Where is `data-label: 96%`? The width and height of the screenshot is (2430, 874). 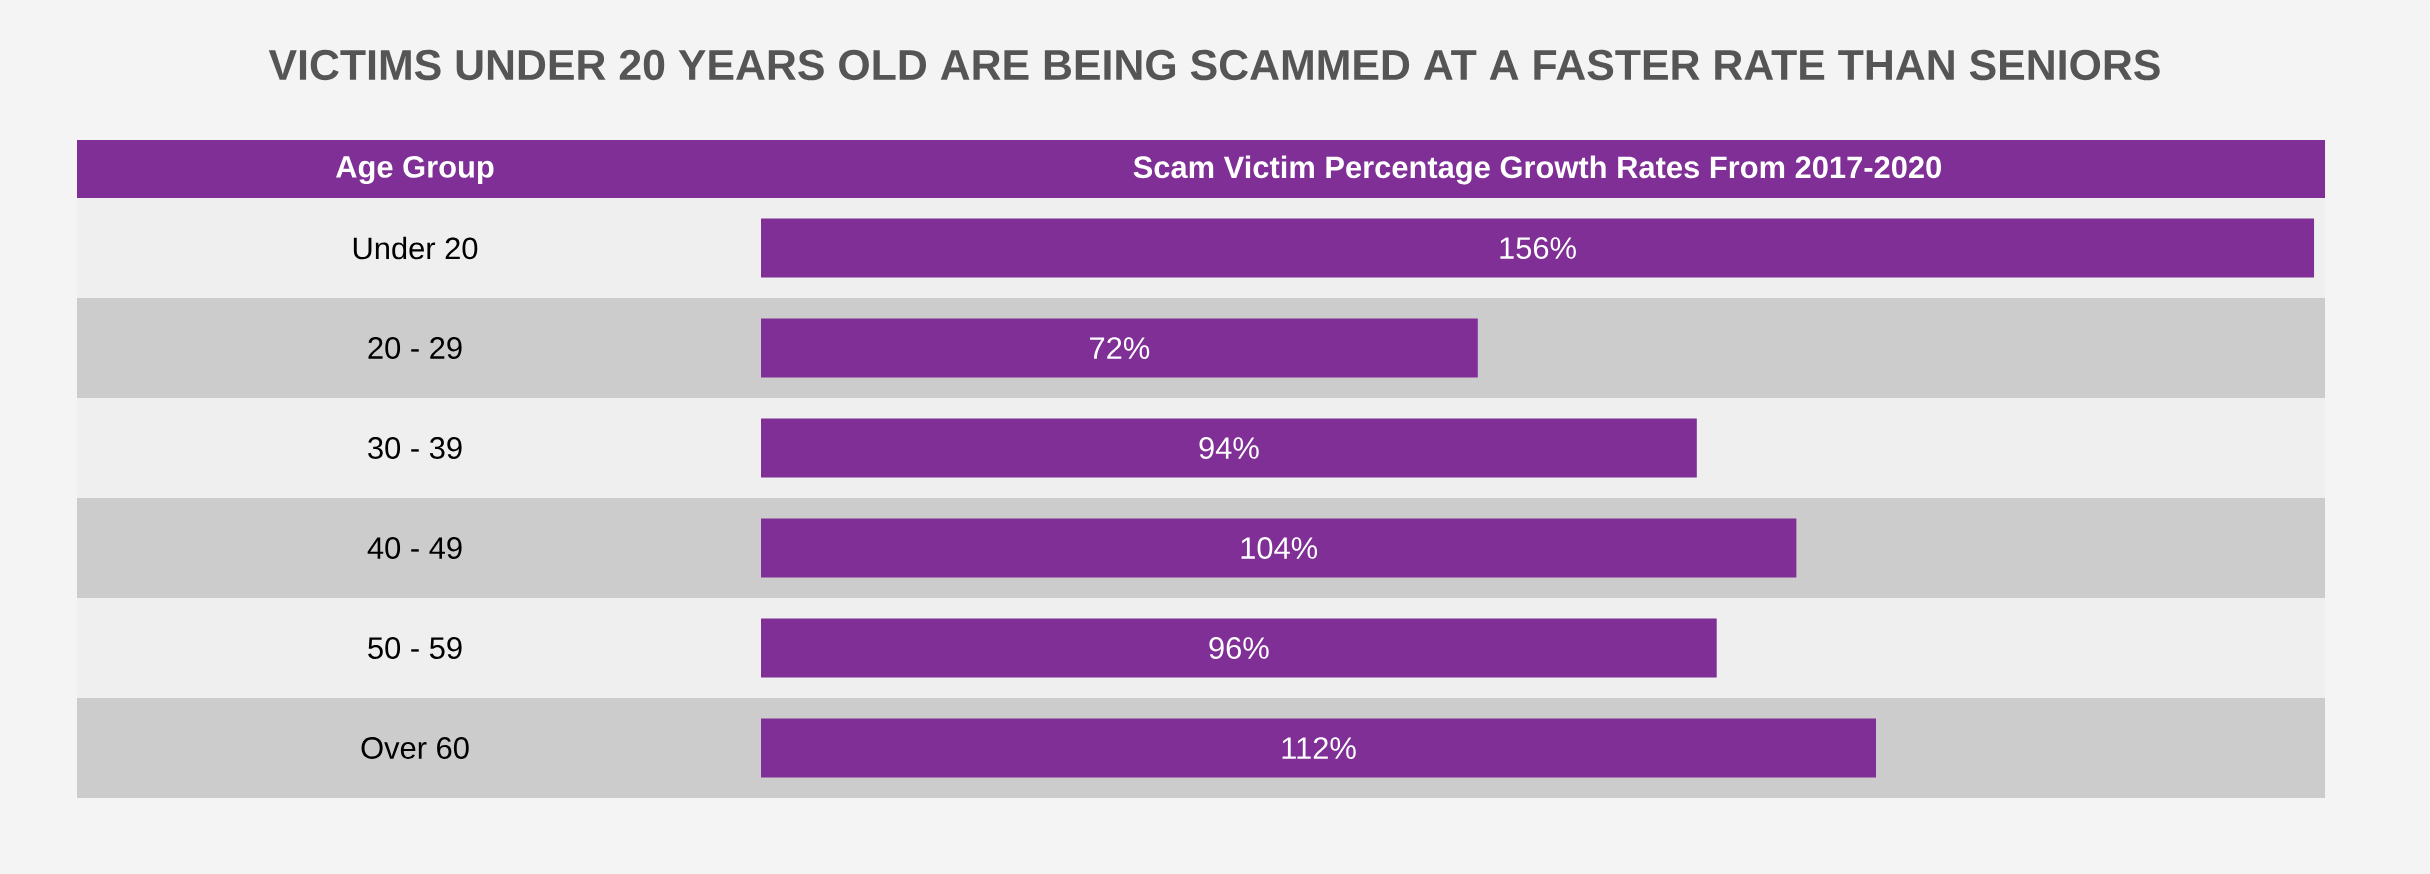
data-label: 96% is located at coordinates (1239, 648).